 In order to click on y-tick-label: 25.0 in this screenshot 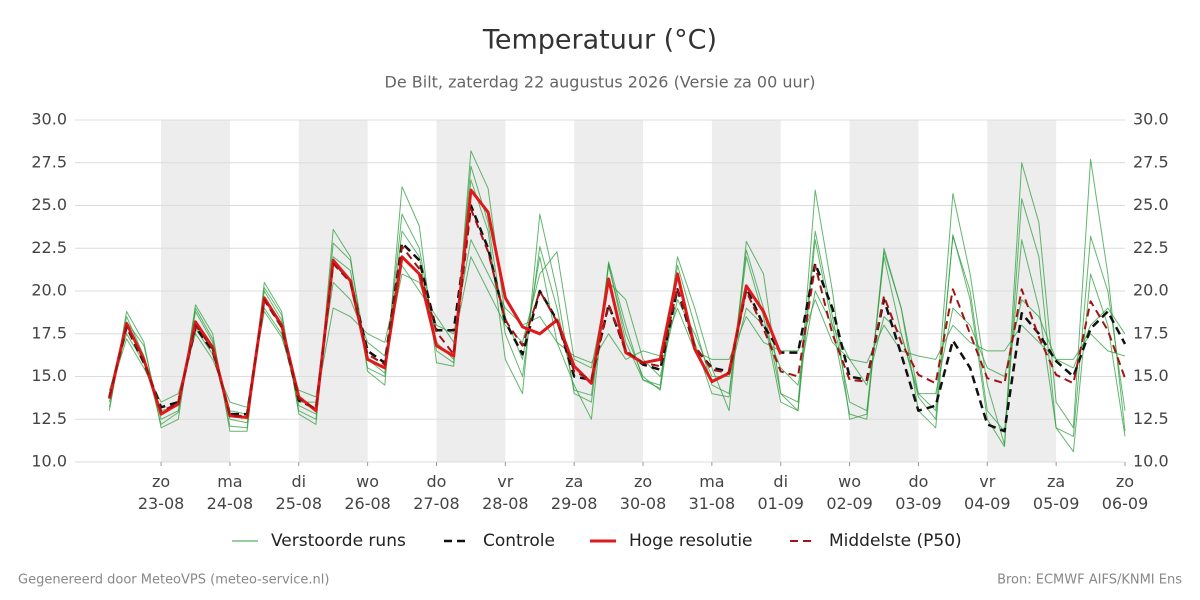, I will do `click(49, 204)`.